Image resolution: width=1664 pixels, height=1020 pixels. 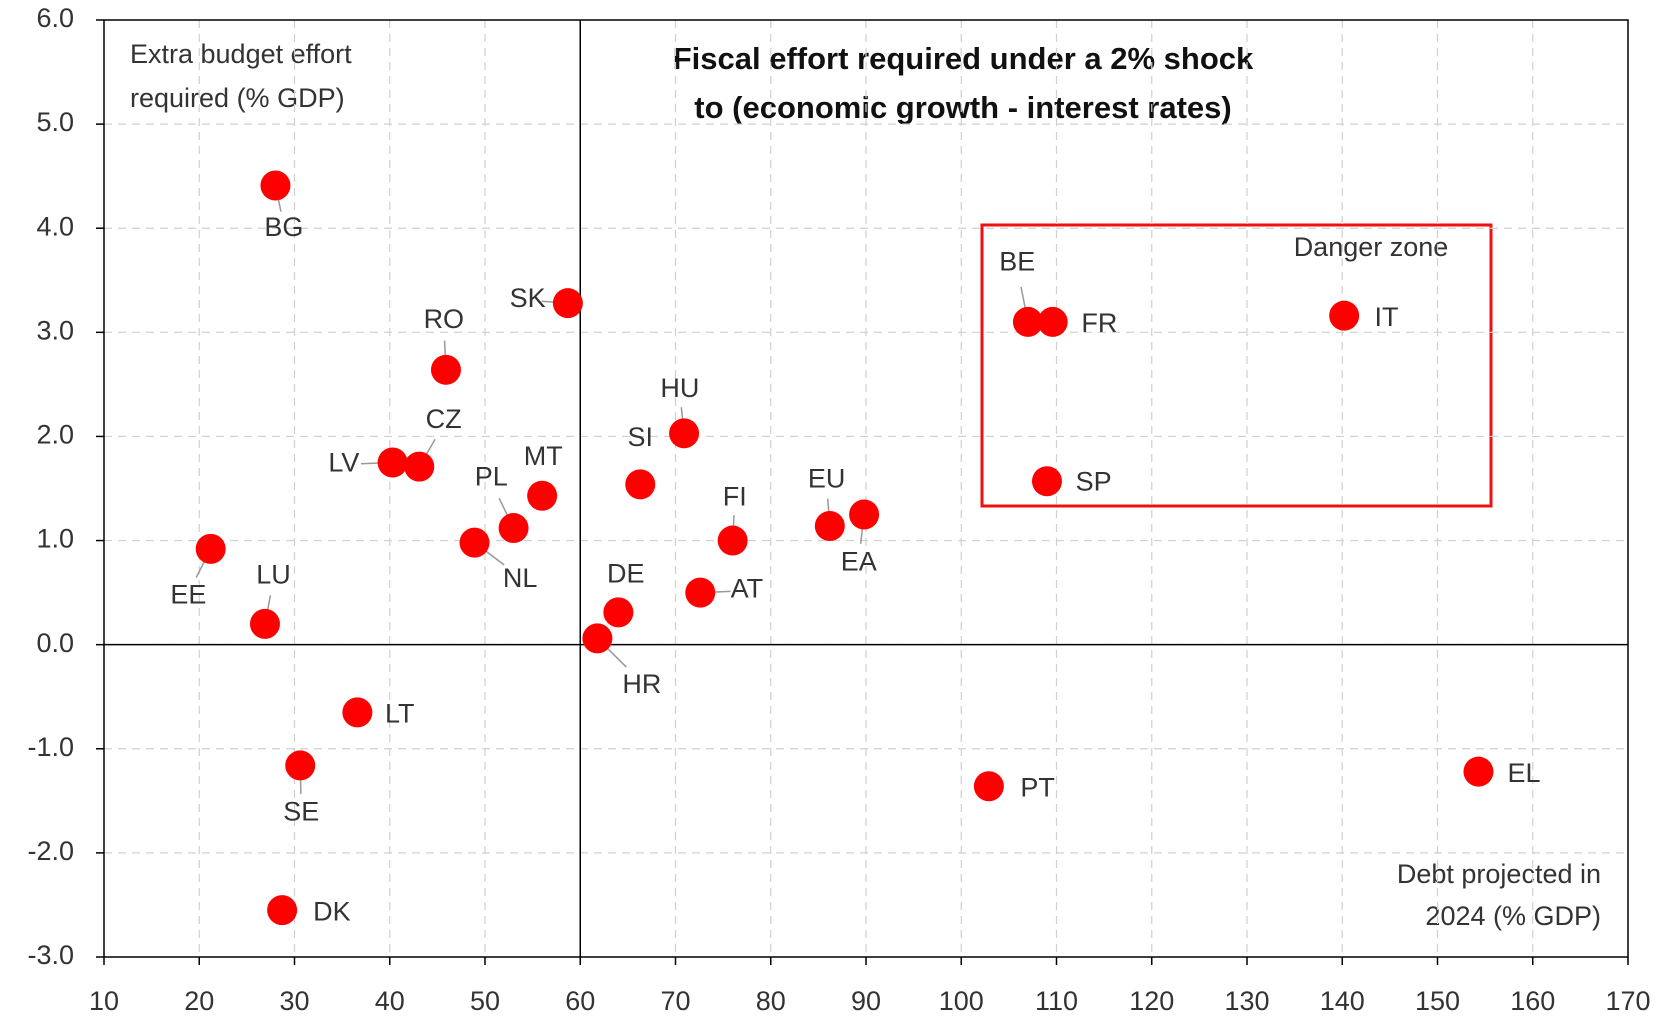 I want to click on x-tick-label: 80, so click(x=771, y=1001).